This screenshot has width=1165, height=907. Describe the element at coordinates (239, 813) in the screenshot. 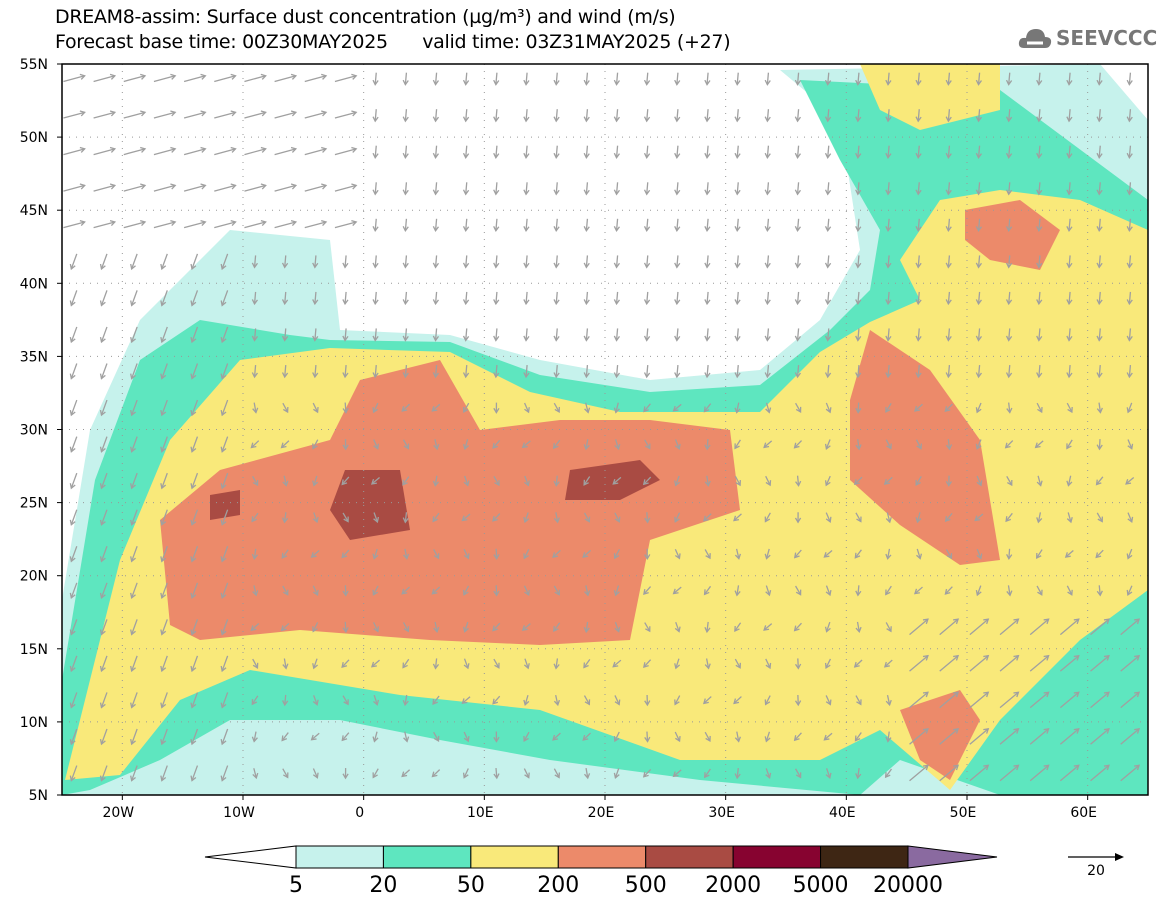

I see `lon-label: 10W` at that location.